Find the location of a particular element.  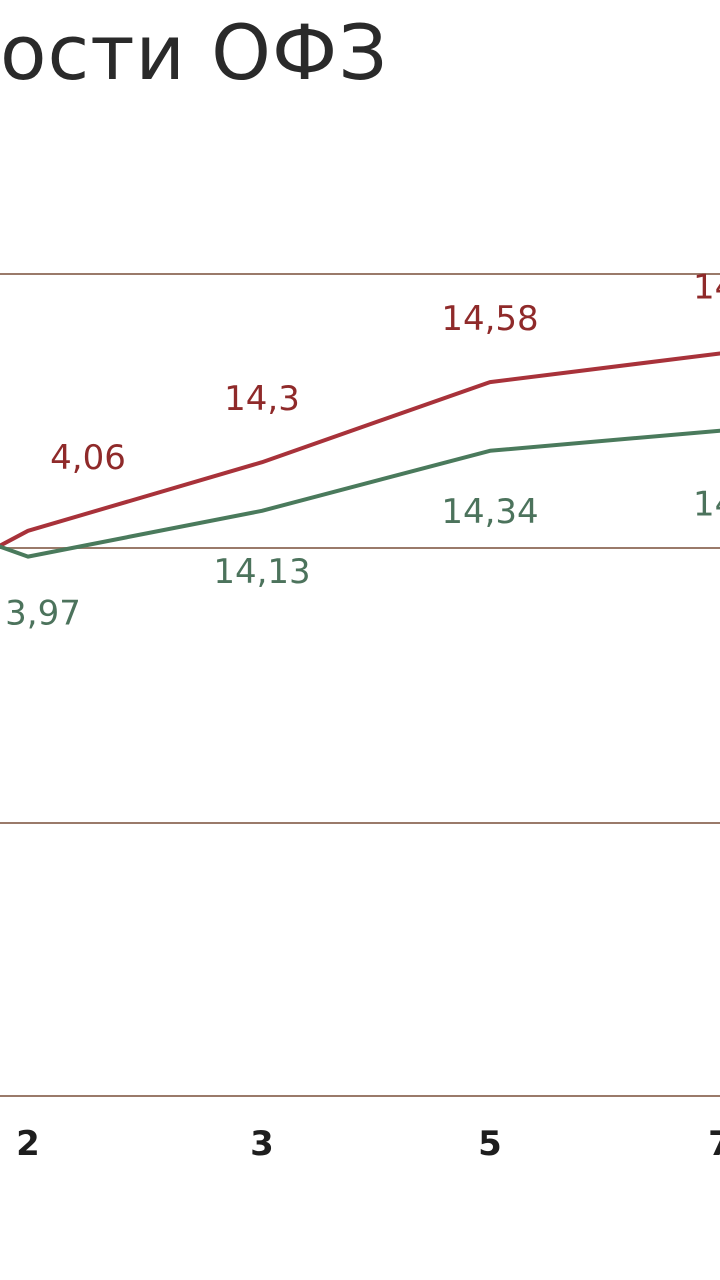

data-label-1-0: 3,97 is located at coordinates (43, 614).